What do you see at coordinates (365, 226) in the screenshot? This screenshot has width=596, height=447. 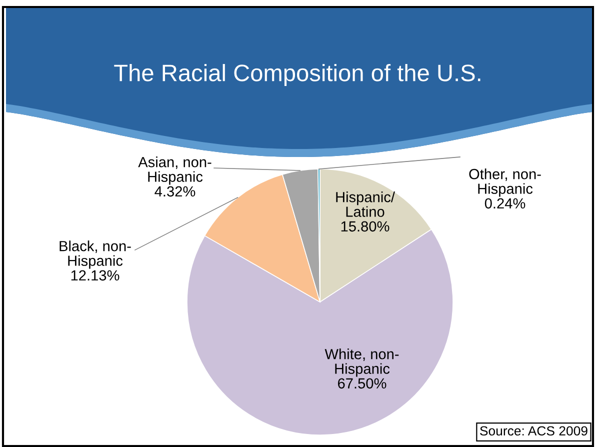 I see `data-label: 15.80%` at bounding box center [365, 226].